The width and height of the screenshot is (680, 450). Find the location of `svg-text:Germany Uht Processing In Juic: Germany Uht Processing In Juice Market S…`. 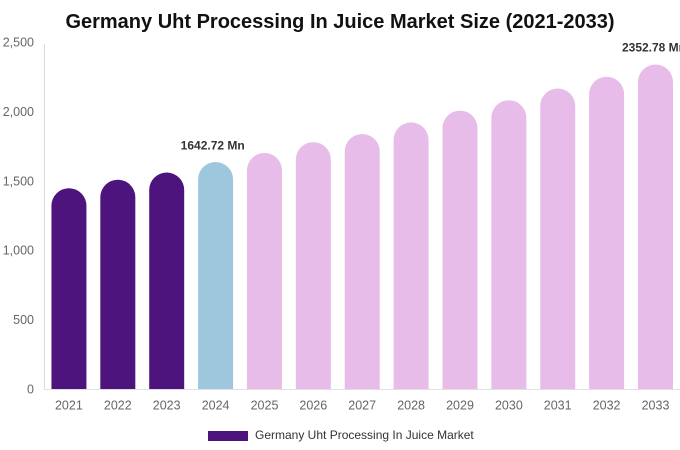

svg-text:Germany Uht Processing In Juic: Germany Uht Processing In Juice Market S… is located at coordinates (339, 22).